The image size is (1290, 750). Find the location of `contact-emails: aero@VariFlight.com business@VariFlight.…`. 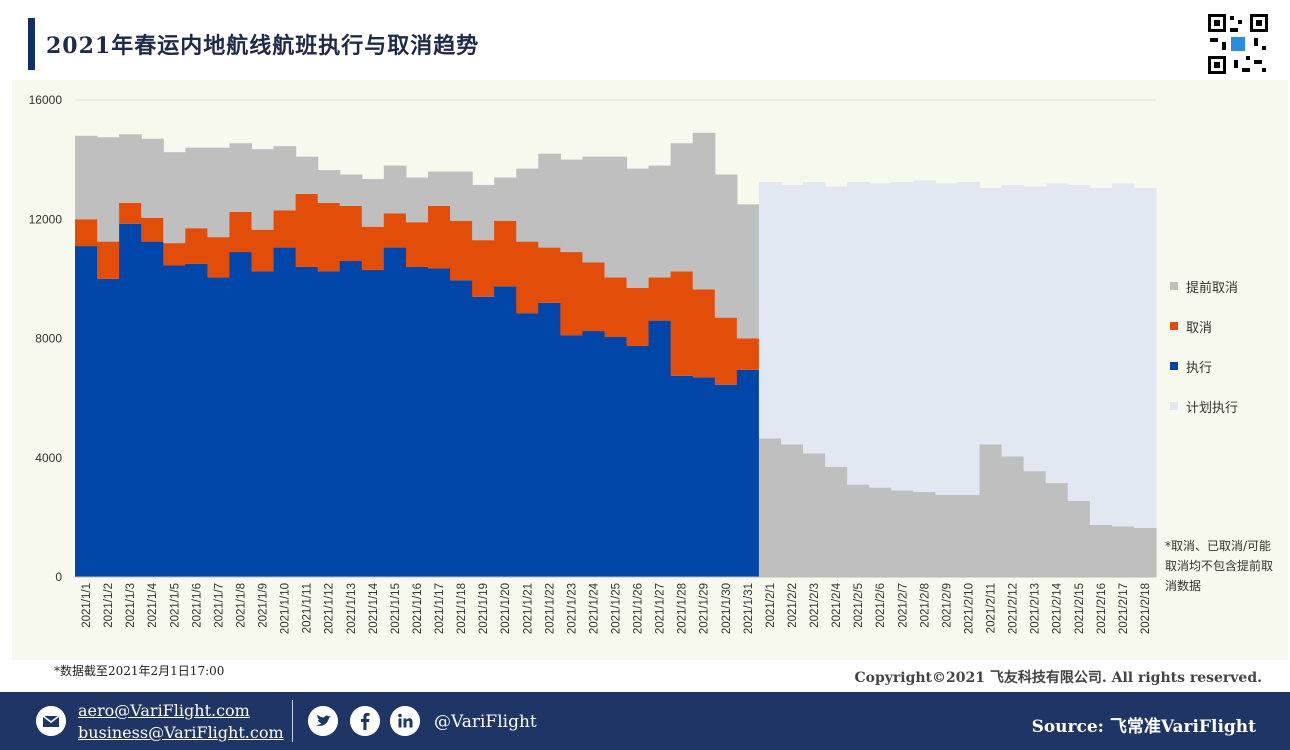

contact-emails: aero@VariFlight.com business@VariFlight.… is located at coordinates (181, 722).